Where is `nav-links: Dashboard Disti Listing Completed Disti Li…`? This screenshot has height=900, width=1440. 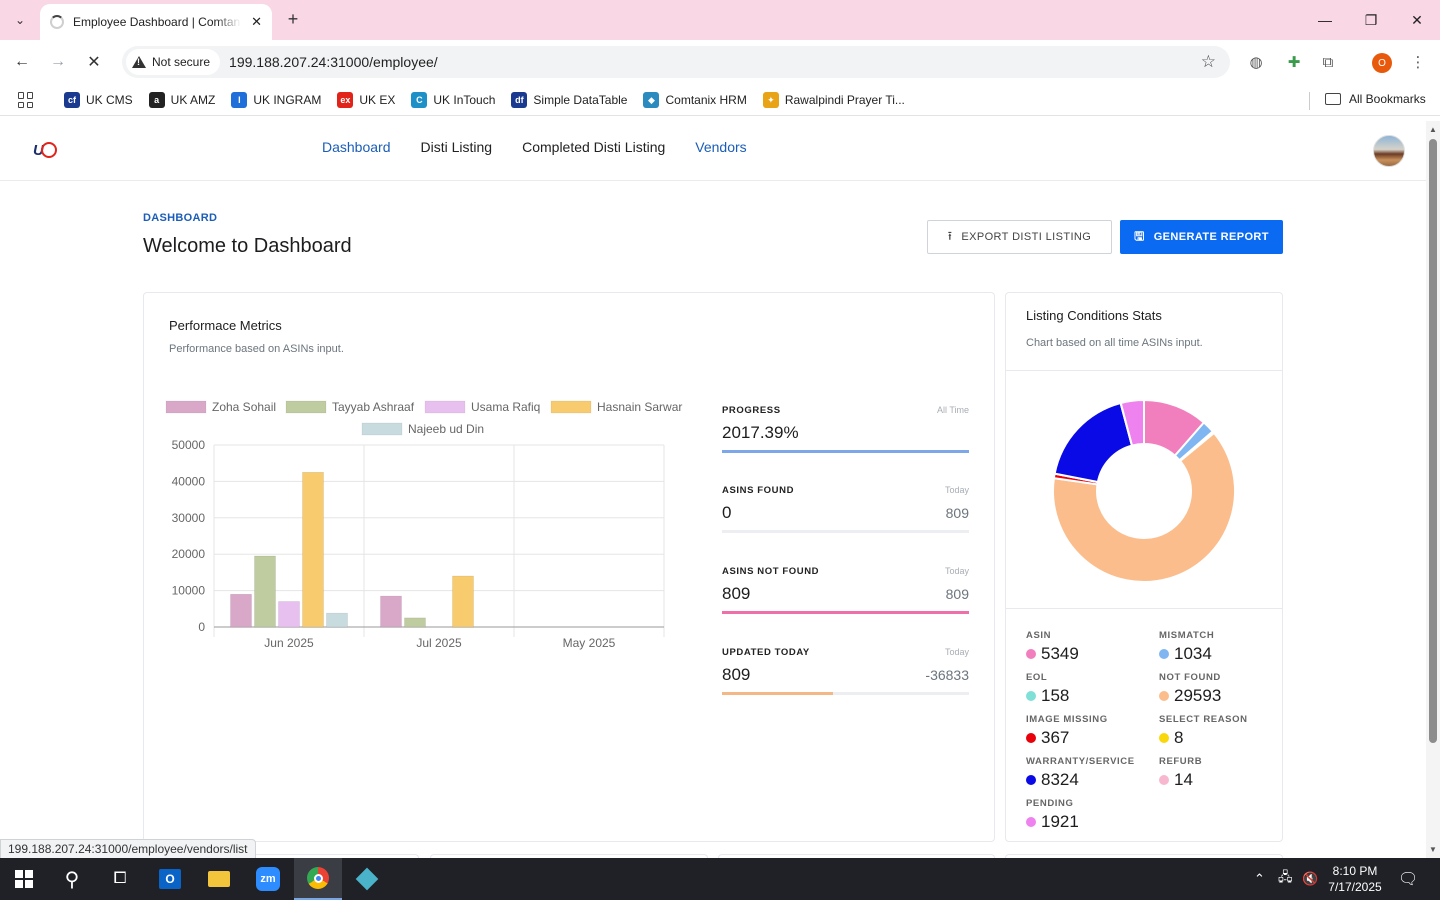
nav-links: Dashboard Disti Listing Completed Disti Li… is located at coordinates (549, 147).